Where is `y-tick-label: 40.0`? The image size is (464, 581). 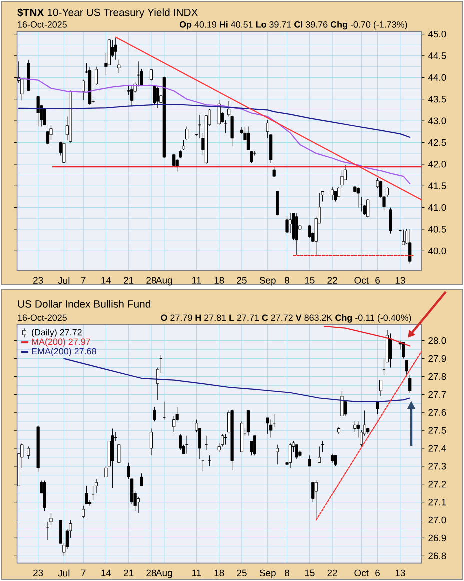
y-tick-label: 40.0 is located at coordinates (437, 251).